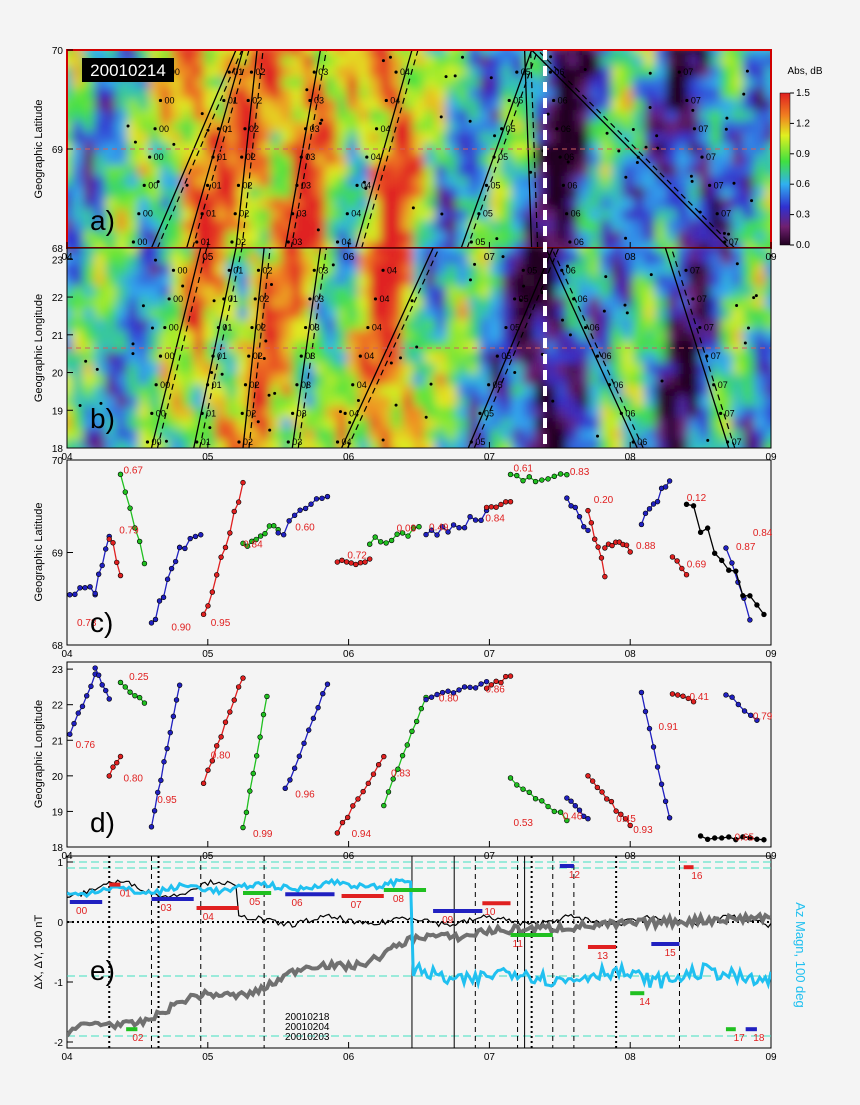  What do you see at coordinates (102, 418) in the screenshot?
I see `panel-b-letter: b)` at bounding box center [102, 418].